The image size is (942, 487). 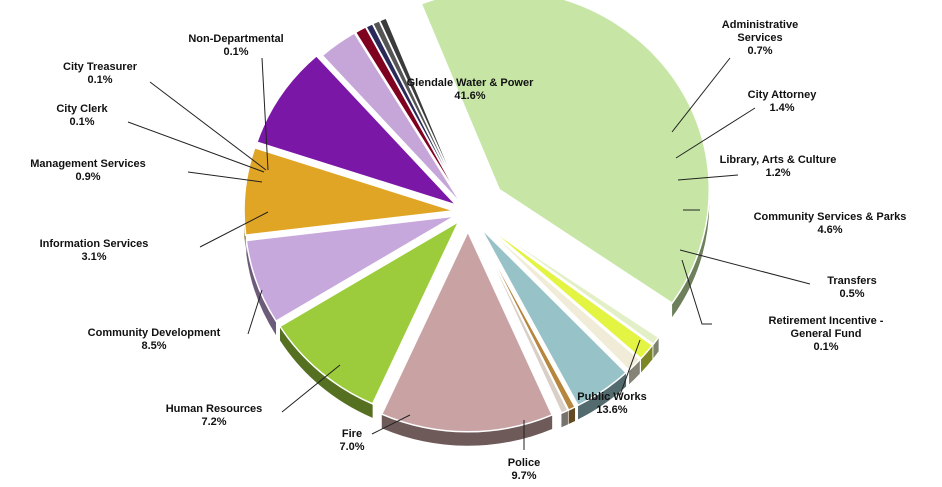 I want to click on slice-value: 13.6%, so click(x=611, y=410).